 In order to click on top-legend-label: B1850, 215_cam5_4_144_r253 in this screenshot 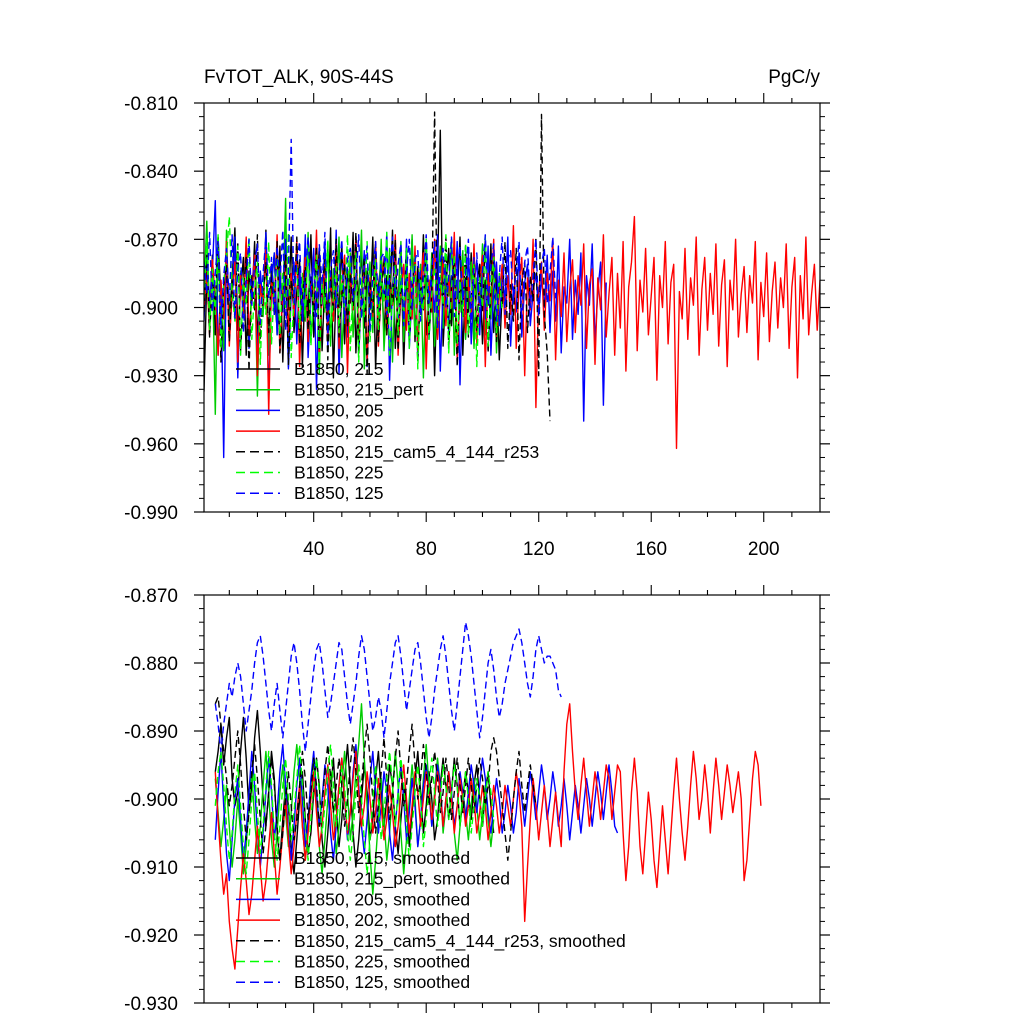, I will do `click(416, 452)`.